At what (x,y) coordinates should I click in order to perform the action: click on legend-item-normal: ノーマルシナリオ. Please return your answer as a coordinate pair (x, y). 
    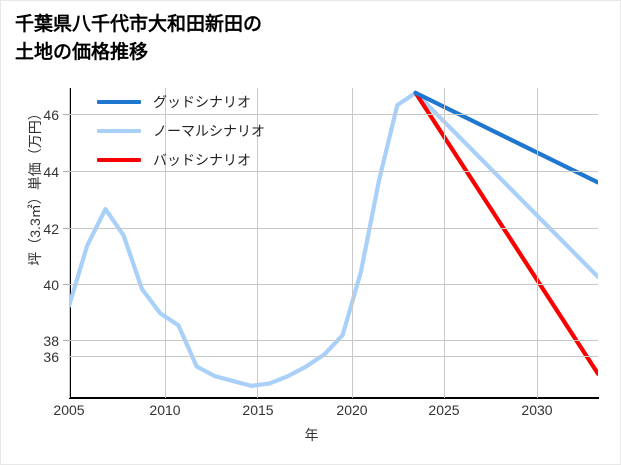
    Looking at the image, I should click on (181, 131).